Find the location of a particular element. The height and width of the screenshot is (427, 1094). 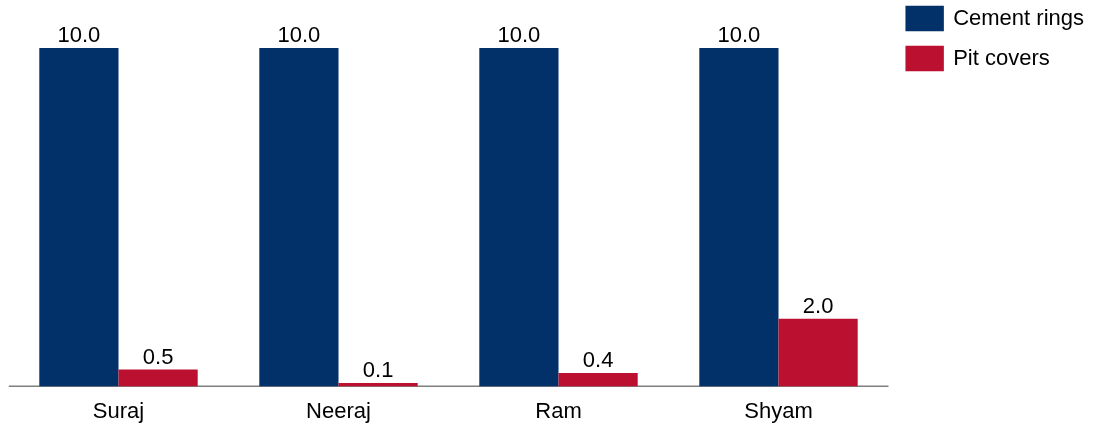

data-label: 0.5 is located at coordinates (158, 356).